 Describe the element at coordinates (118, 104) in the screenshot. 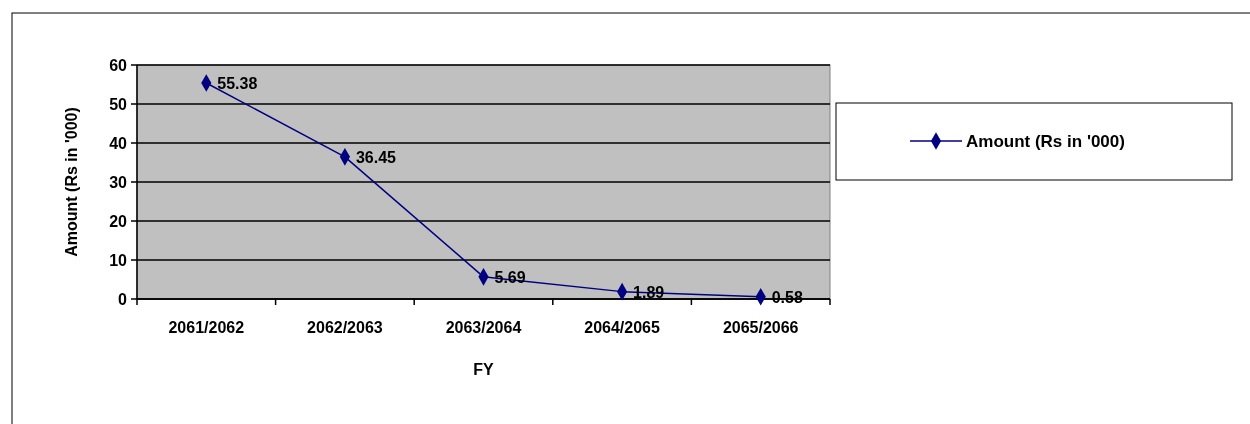

I see `y-tick-label: 50` at that location.